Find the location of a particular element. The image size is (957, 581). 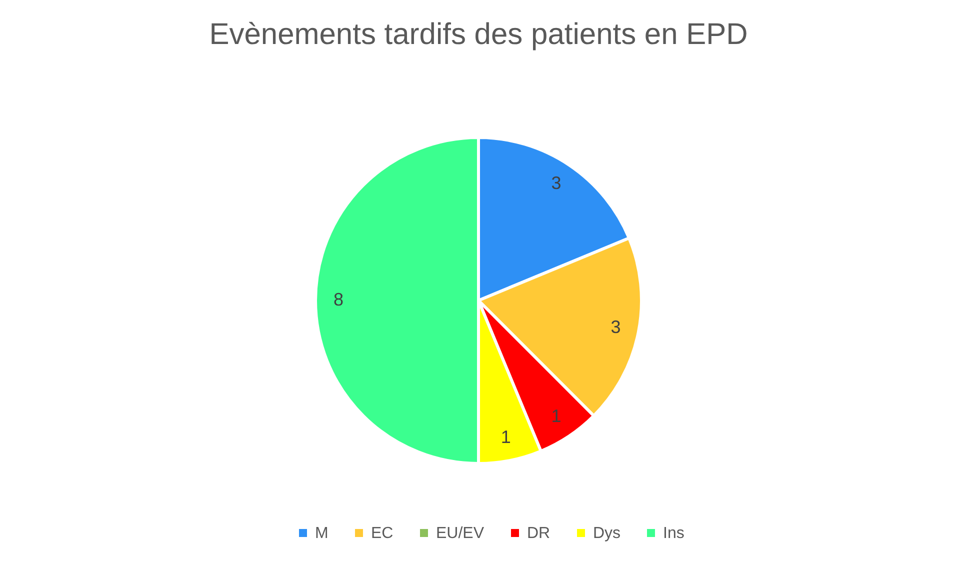

legend-label: Dys is located at coordinates (607, 533).